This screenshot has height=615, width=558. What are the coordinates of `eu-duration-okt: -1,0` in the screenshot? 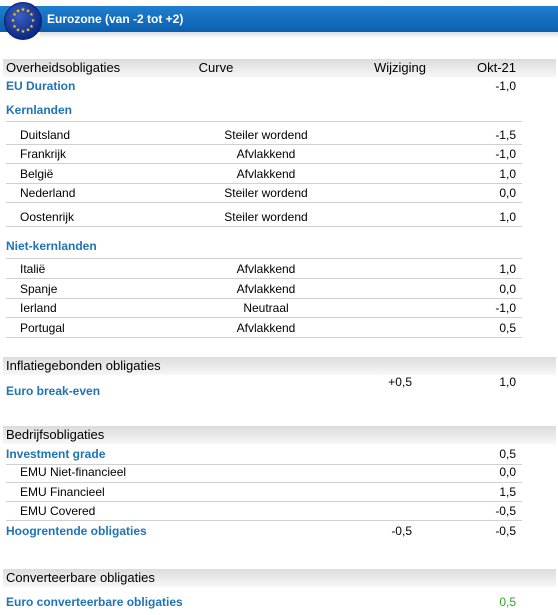 It's located at (505, 86).